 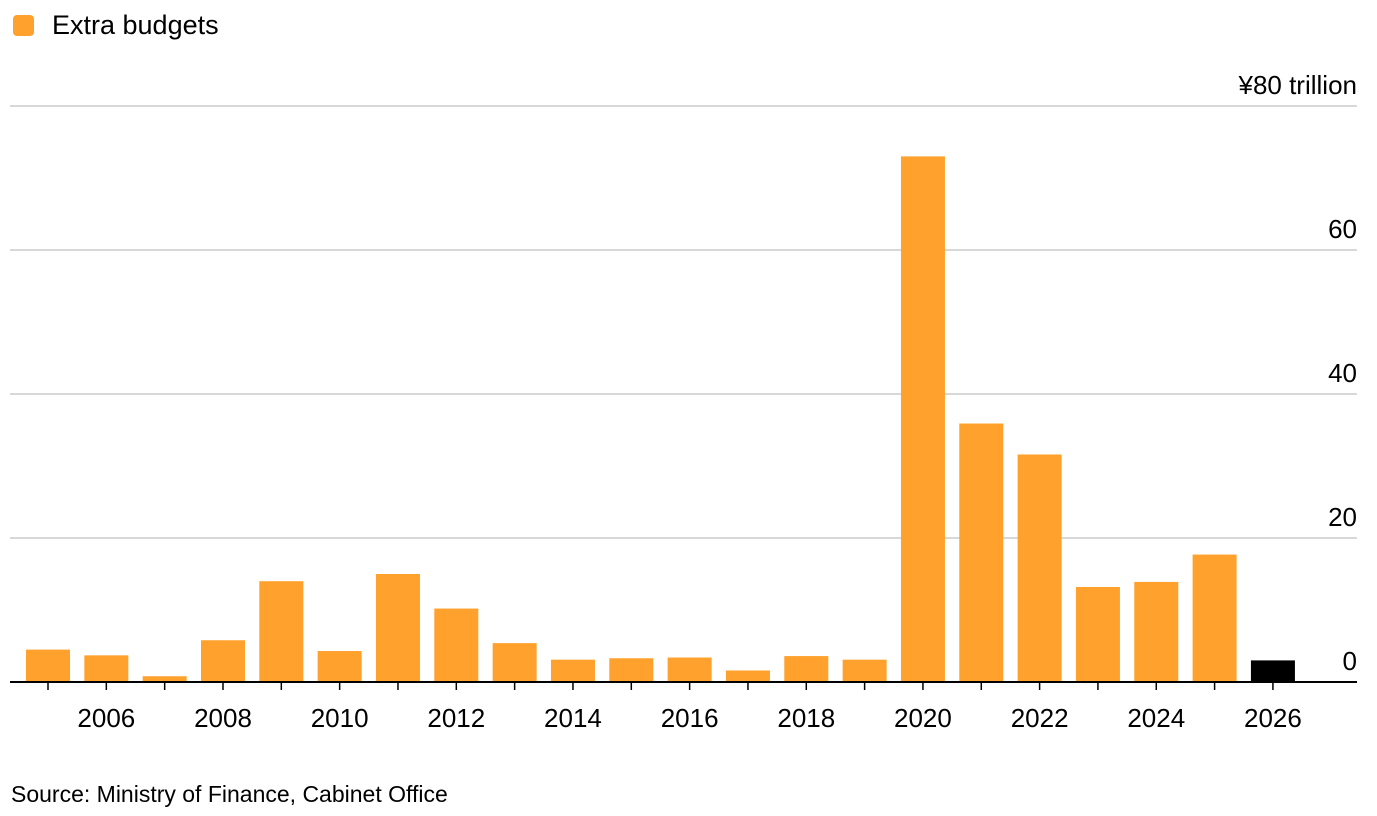 What do you see at coordinates (1342, 373) in the screenshot?
I see `y-tick-label: 40` at bounding box center [1342, 373].